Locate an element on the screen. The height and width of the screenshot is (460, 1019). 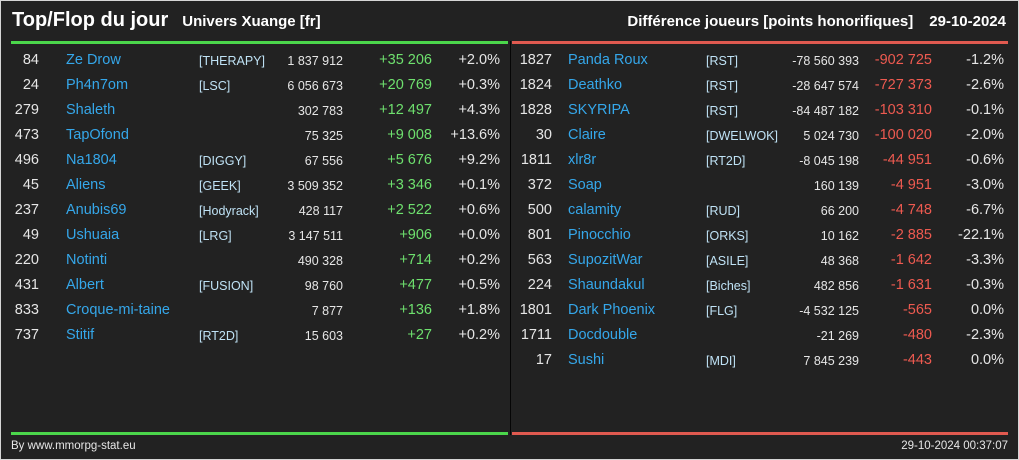
player-guild-link: [DWELWOK] is located at coordinates (742, 136).